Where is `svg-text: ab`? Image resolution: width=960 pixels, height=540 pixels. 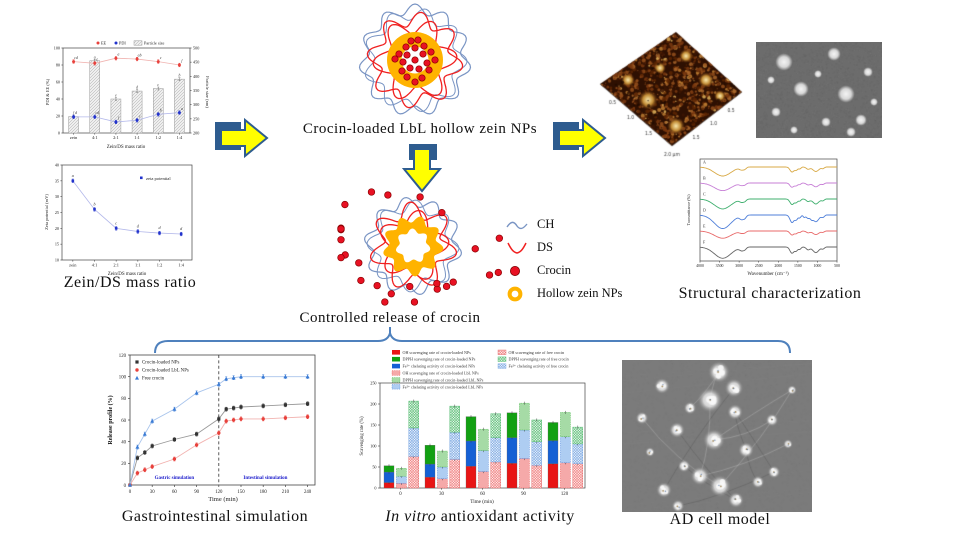 svg-text: ab is located at coordinates (140, 55).